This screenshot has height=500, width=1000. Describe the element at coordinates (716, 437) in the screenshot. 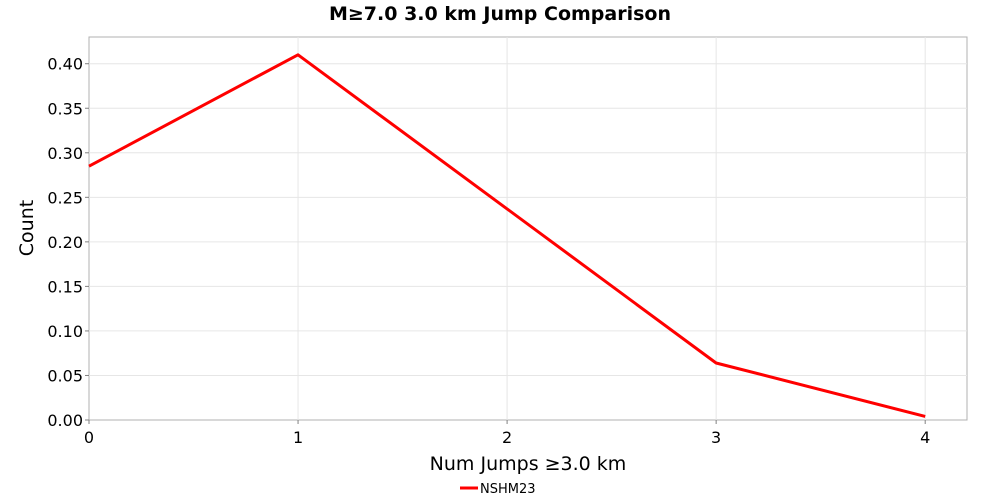

I see `x-tick-label: 3` at that location.